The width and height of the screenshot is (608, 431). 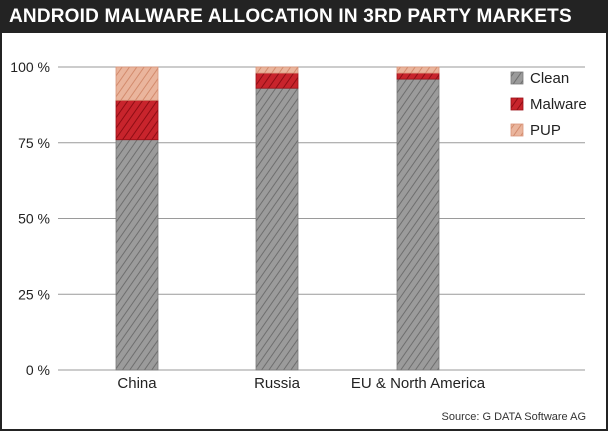 I want to click on y-tick-label: 25 %, so click(x=34, y=294).